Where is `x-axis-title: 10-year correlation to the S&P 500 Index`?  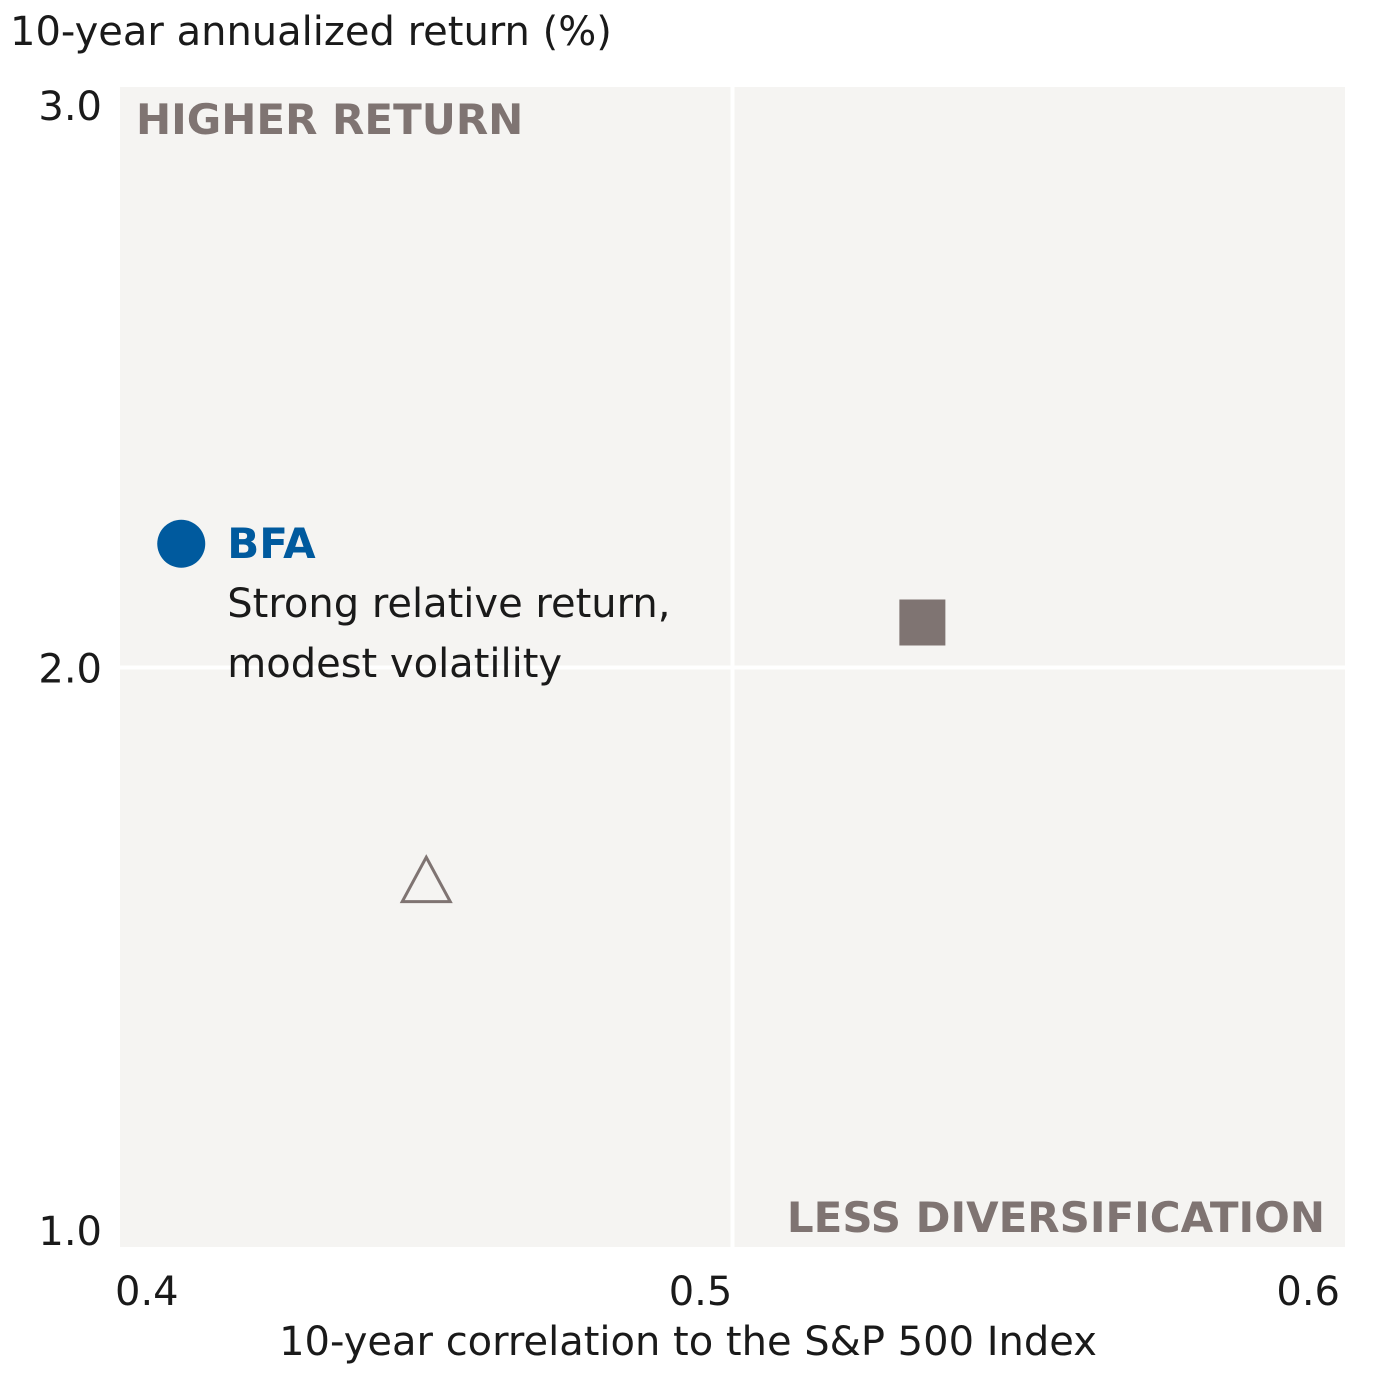
x-axis-title: 10-year correlation to the S&P 500 Index is located at coordinates (688, 1342).